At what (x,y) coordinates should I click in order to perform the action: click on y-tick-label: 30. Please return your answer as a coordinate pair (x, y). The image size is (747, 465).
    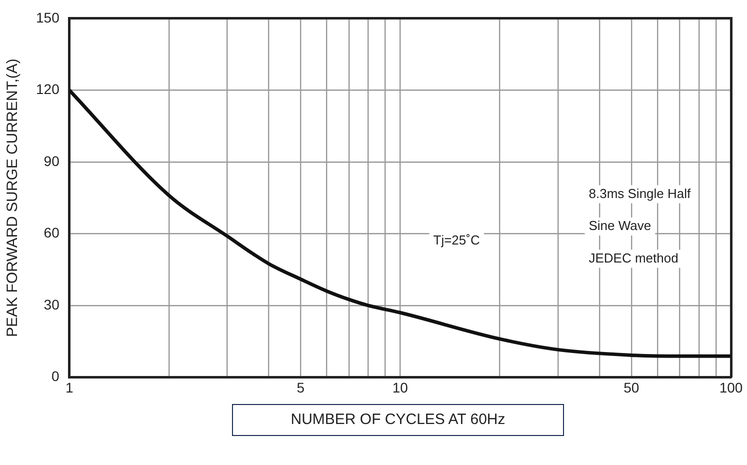
    Looking at the image, I should click on (52, 304).